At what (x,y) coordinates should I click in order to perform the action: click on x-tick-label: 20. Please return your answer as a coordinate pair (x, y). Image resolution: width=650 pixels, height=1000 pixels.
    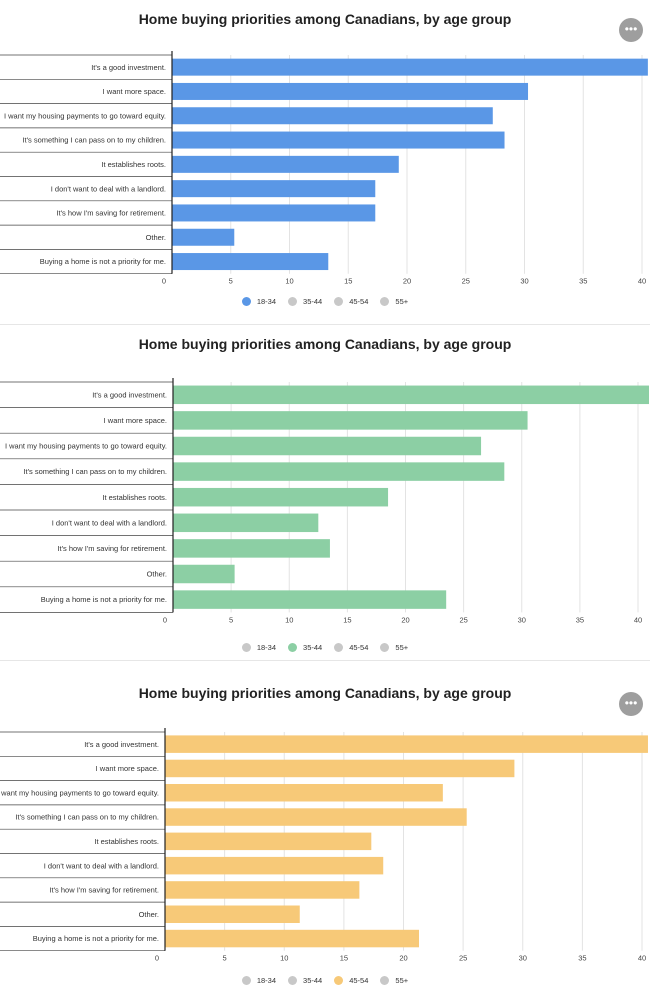
    Looking at the image, I should click on (405, 619).